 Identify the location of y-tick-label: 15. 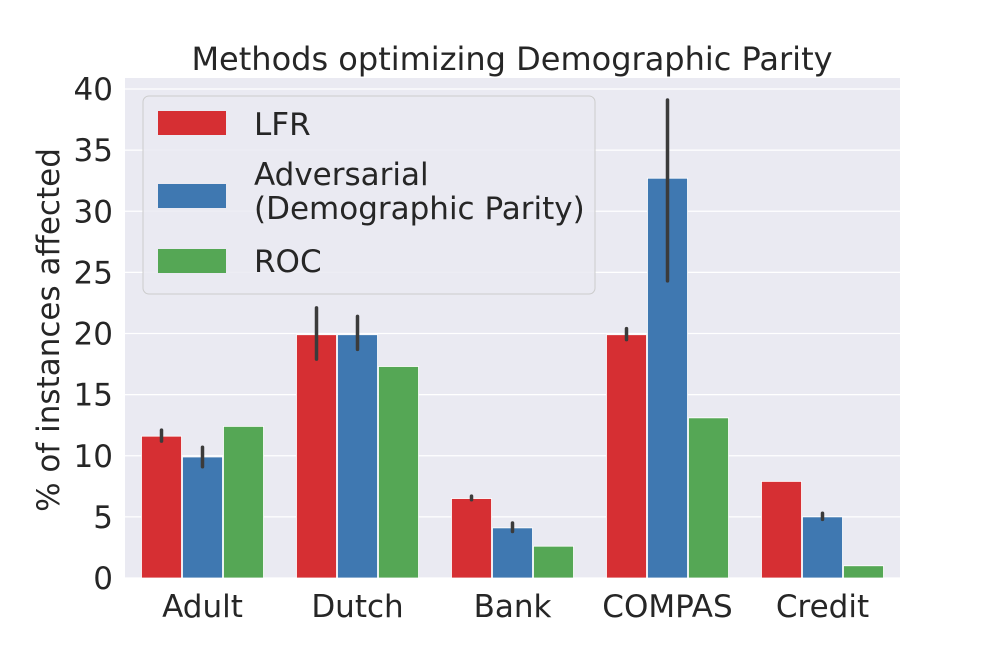
(93, 396).